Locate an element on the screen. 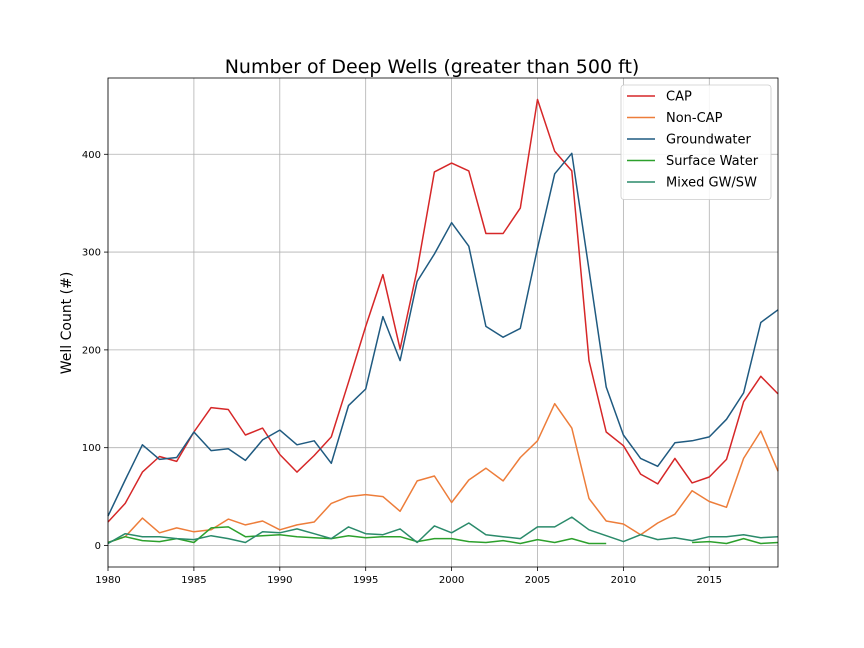 Image resolution: width=864 pixels, height=648 pixels. x-tick-label: 1990 is located at coordinates (279, 580).